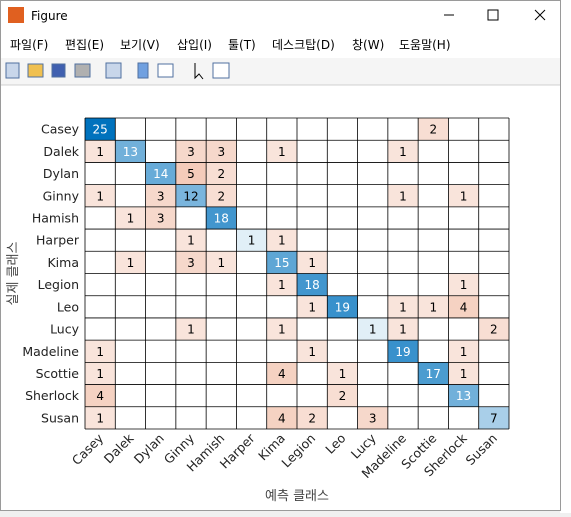 Image resolution: width=571 pixels, height=517 pixels. Describe the element at coordinates (58, 240) in the screenshot. I see `y-tick-label: Harper` at that location.